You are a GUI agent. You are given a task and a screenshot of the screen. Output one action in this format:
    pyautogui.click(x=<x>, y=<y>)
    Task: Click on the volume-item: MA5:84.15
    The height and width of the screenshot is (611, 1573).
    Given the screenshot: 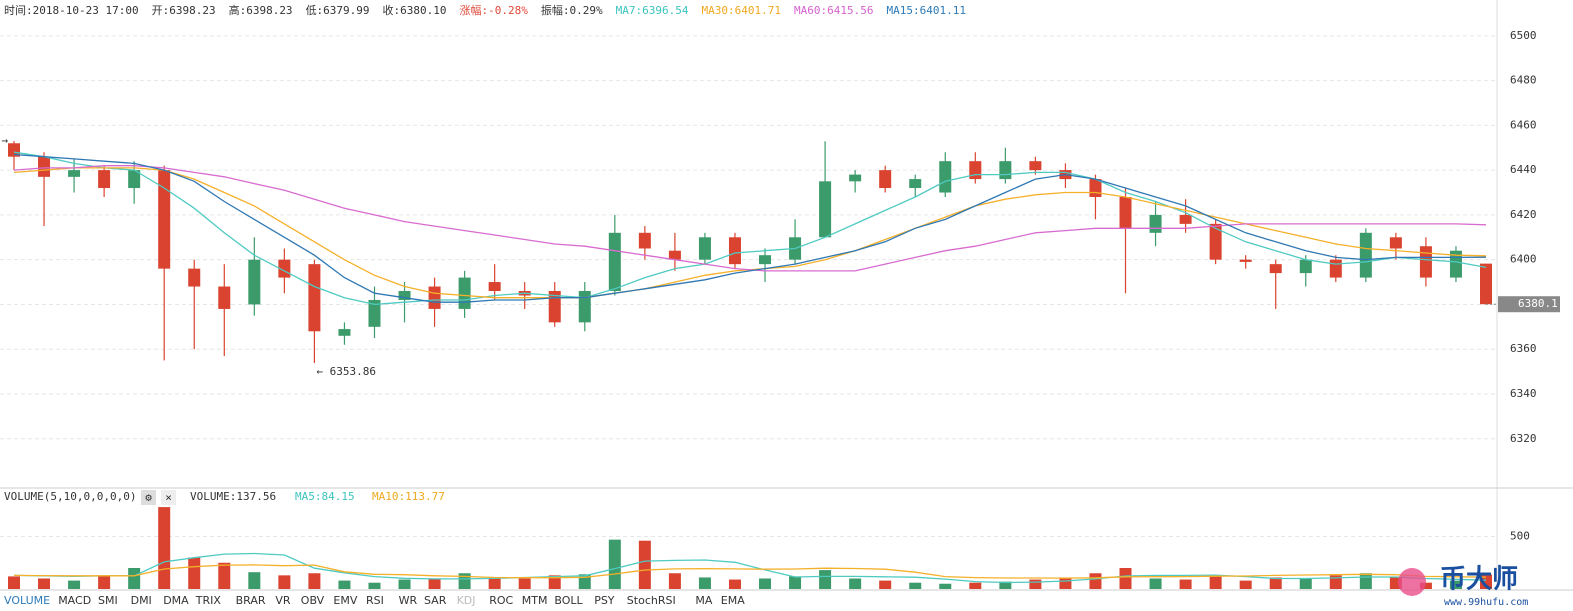 What is the action you would take?
    pyautogui.click(x=325, y=496)
    